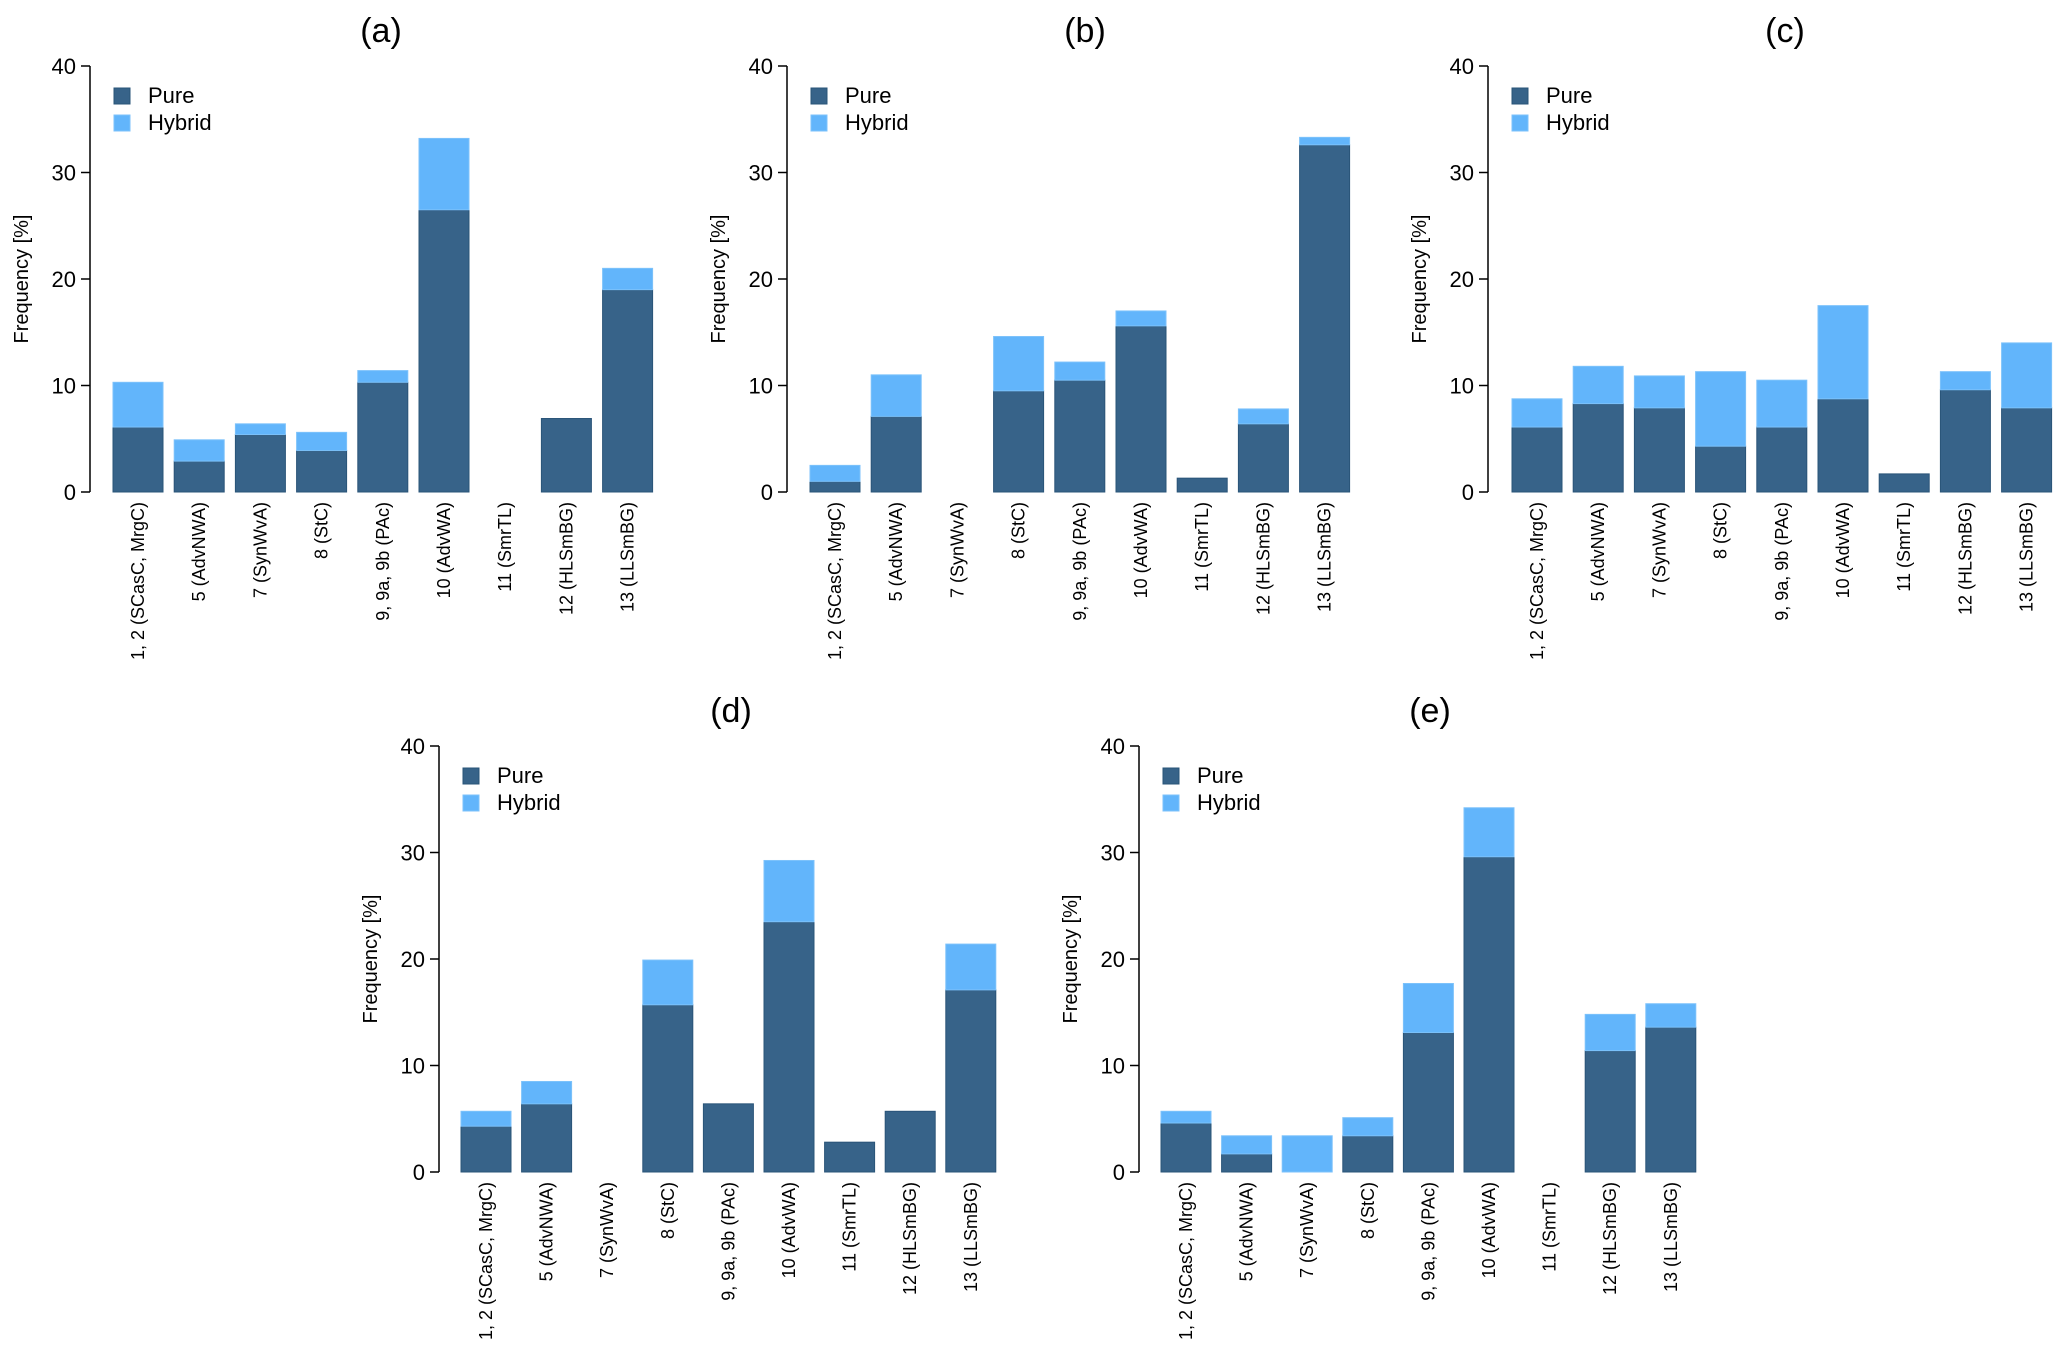 Image resolution: width=2067 pixels, height=1364 pixels. I want to click on chart-title: (c), so click(1785, 31).